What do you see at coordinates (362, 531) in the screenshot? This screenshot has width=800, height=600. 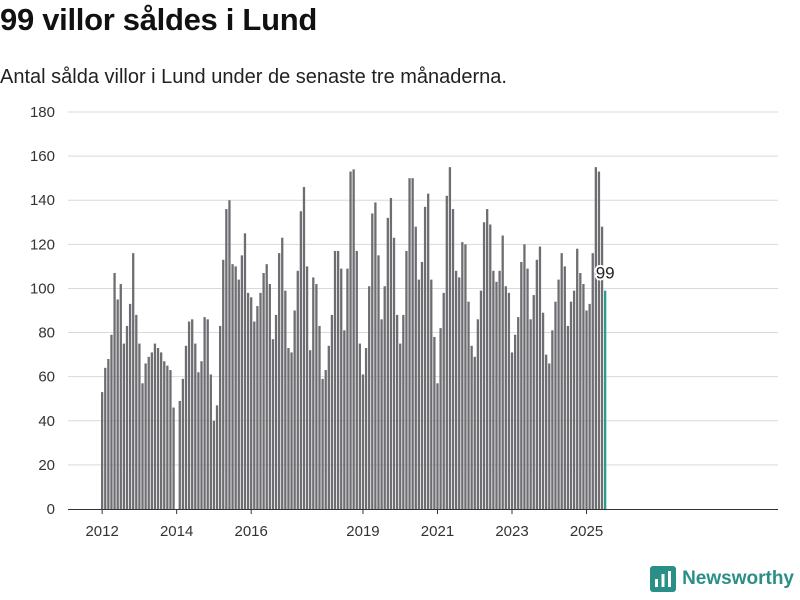 I see `x-tick-label: 2019` at bounding box center [362, 531].